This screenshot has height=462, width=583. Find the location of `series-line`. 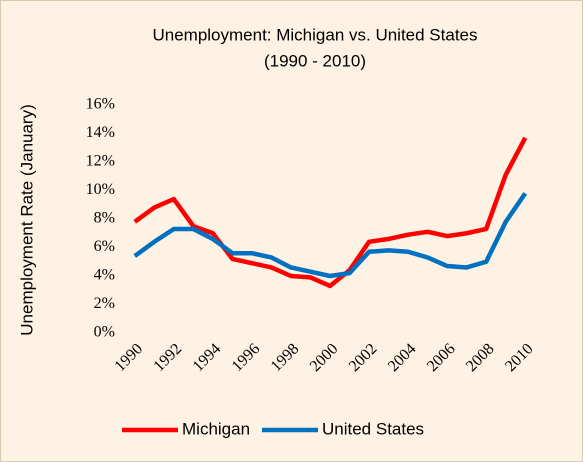

series-line is located at coordinates (330, 235).